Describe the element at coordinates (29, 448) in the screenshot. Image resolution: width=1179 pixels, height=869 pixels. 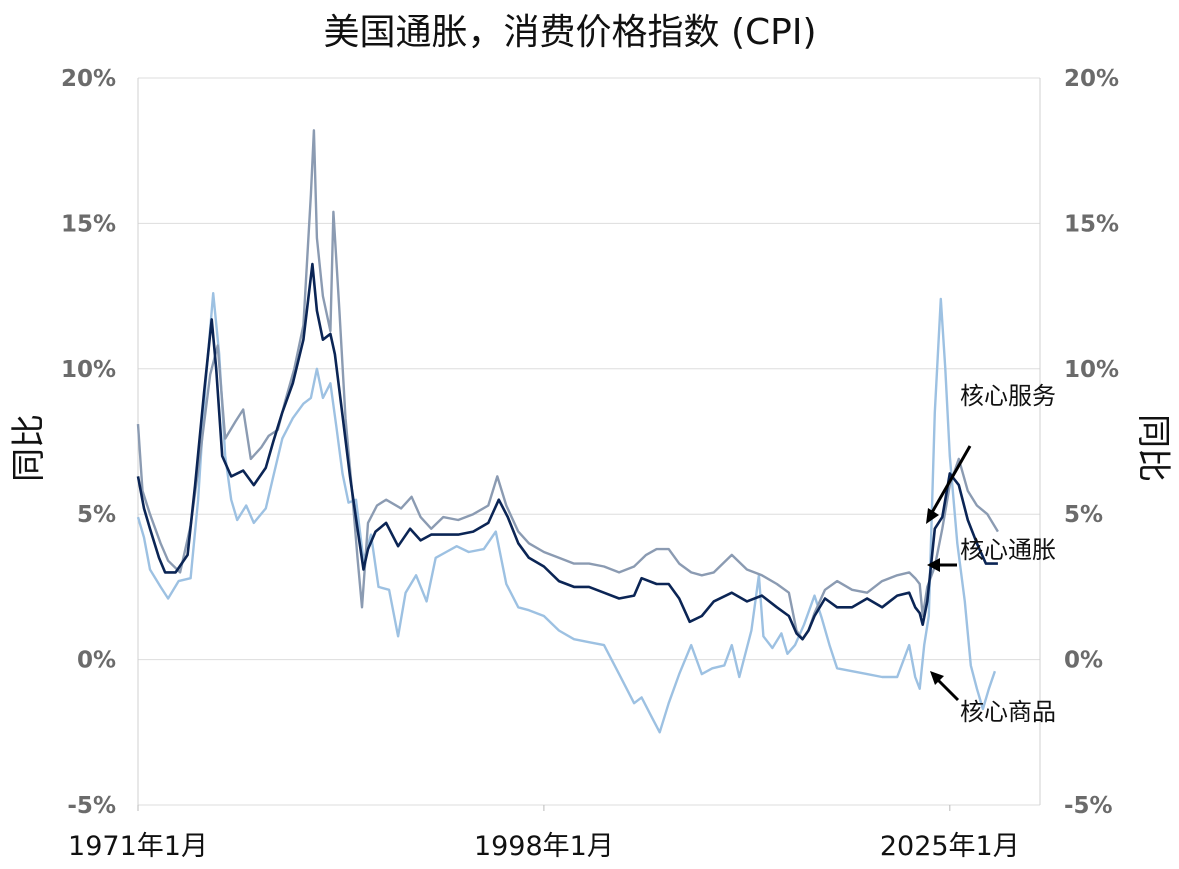
I see `y-axis-label-left: 同比` at that location.